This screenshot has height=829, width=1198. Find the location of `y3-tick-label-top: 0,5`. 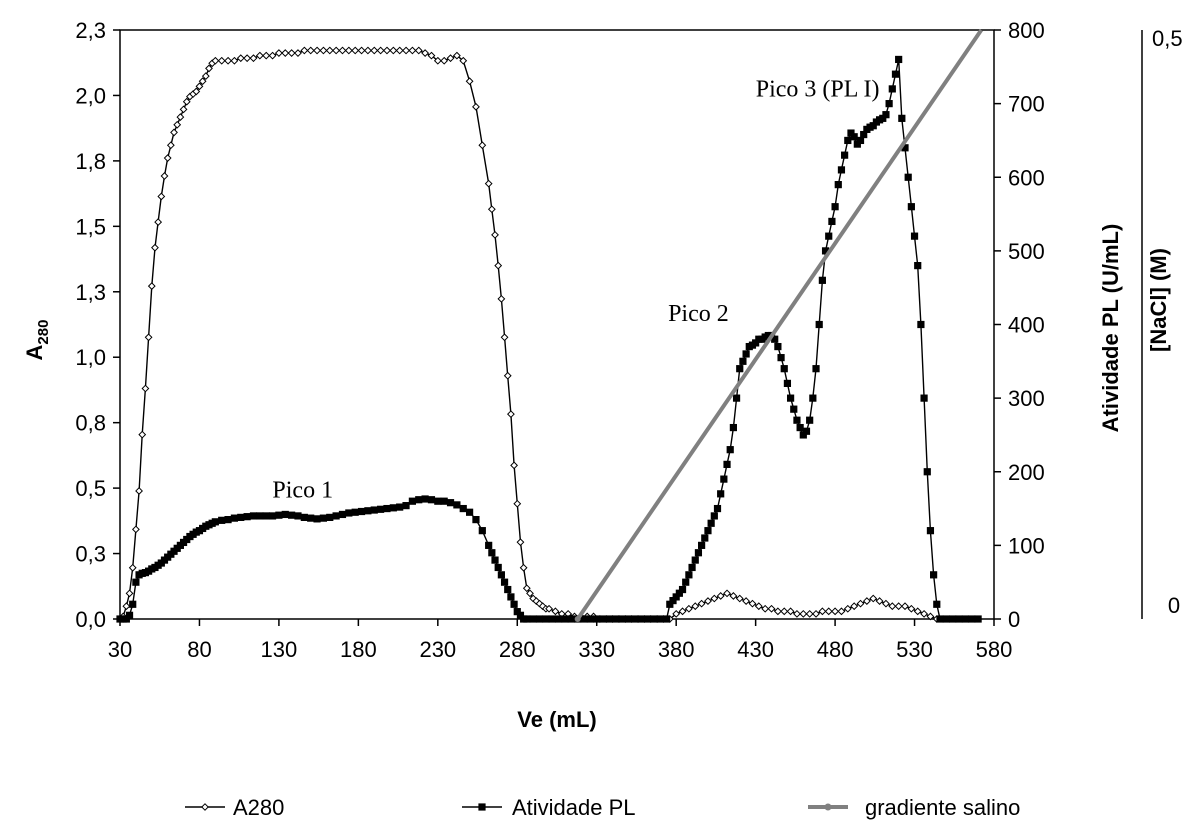

y3-tick-label-top: 0,5 is located at coordinates (1167, 38).